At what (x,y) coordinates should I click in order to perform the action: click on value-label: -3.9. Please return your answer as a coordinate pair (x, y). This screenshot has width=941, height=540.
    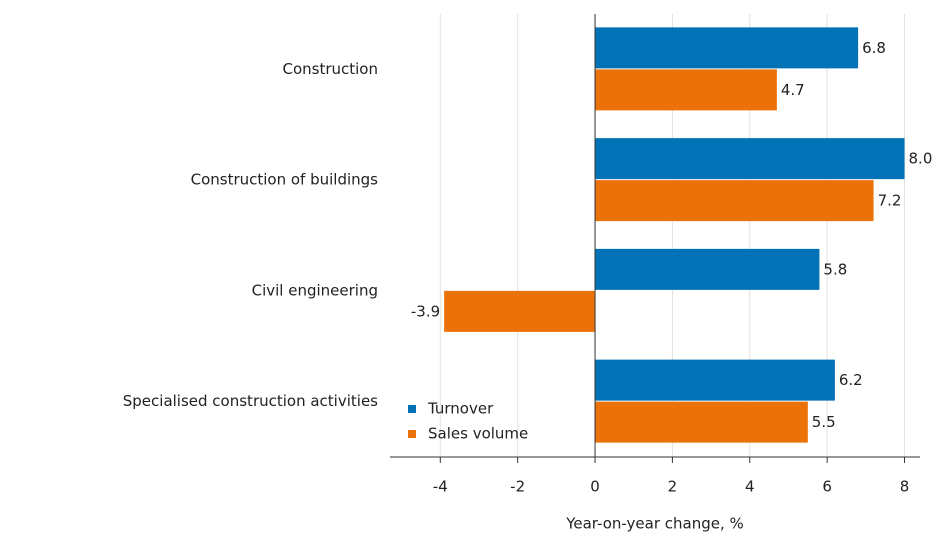
    Looking at the image, I should click on (425, 311).